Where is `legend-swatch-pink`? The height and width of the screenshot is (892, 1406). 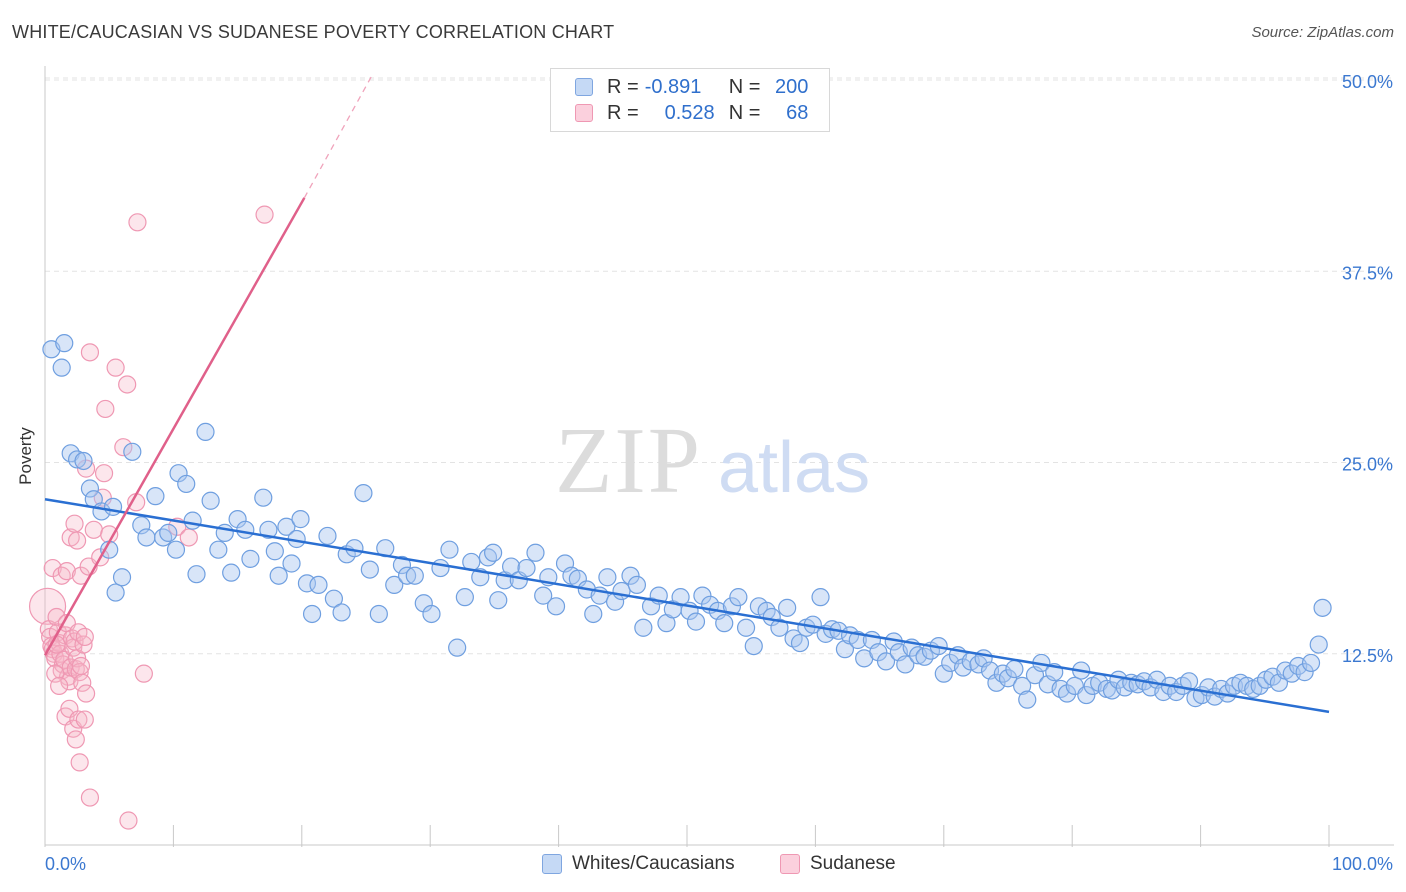 legend-swatch-pink is located at coordinates (584, 113).